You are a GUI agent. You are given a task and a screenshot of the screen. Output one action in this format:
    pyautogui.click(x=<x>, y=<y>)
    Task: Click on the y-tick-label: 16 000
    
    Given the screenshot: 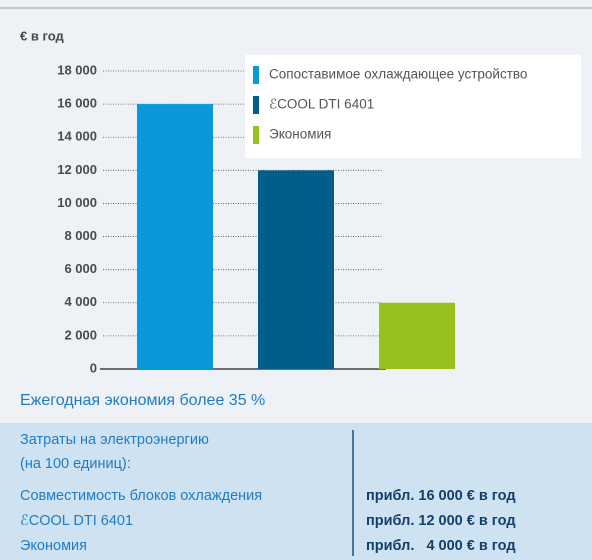 What is the action you would take?
    pyautogui.click(x=77, y=103)
    